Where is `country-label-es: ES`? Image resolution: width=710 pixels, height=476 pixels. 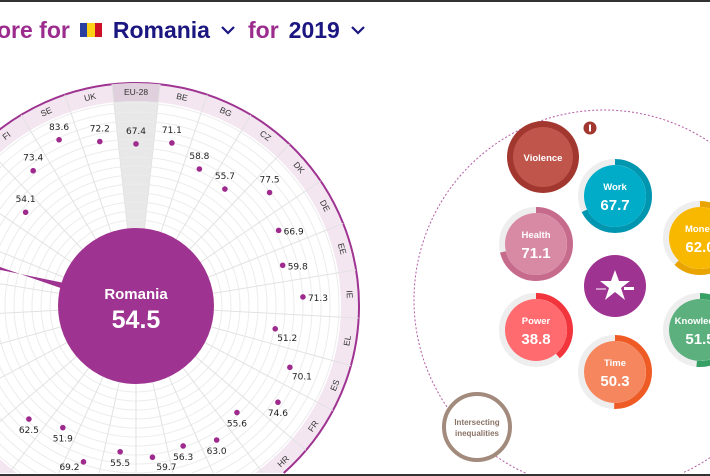
country-label-es: ES is located at coordinates (335, 385).